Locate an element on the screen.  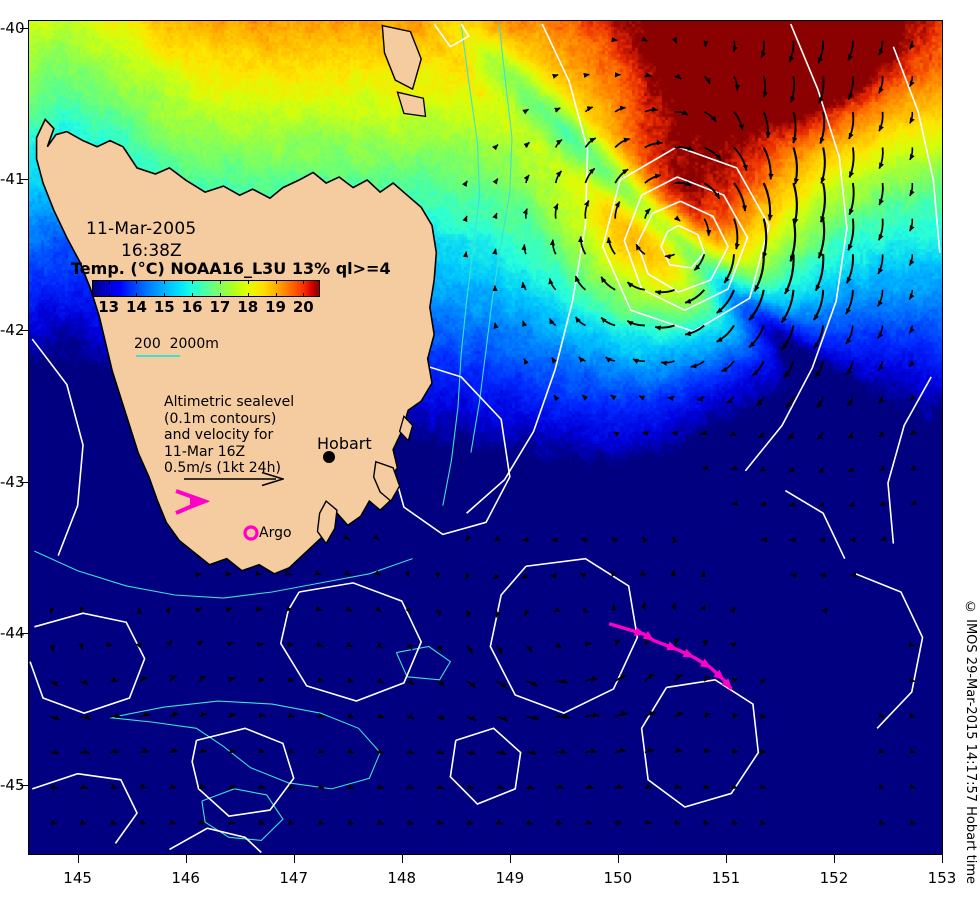
copyright-credit: © IMOS 29-Mar-2015 14:17:57 Hobart time is located at coordinates (970, 742).